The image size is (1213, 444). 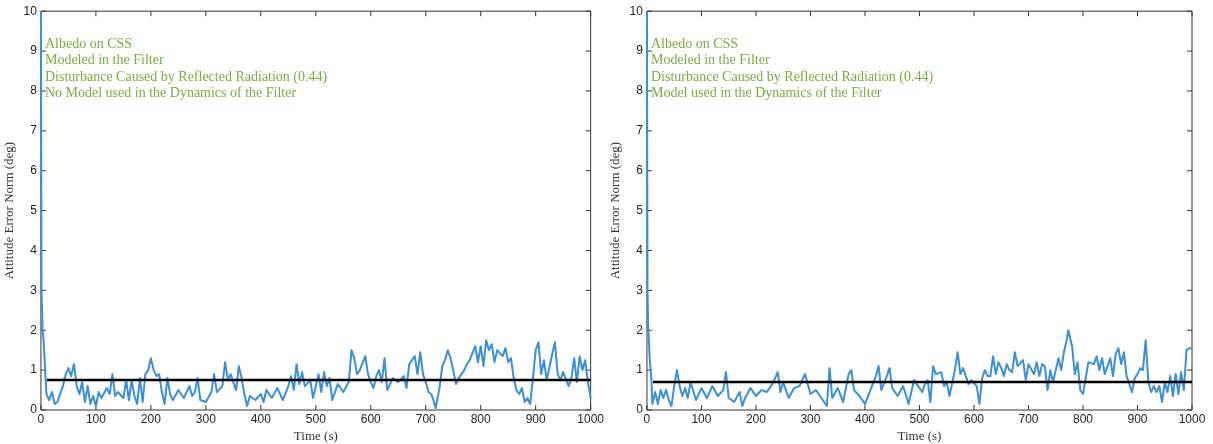 What do you see at coordinates (766, 93) in the screenshot?
I see `annotation: Model used in the Dynamics of the Filter` at bounding box center [766, 93].